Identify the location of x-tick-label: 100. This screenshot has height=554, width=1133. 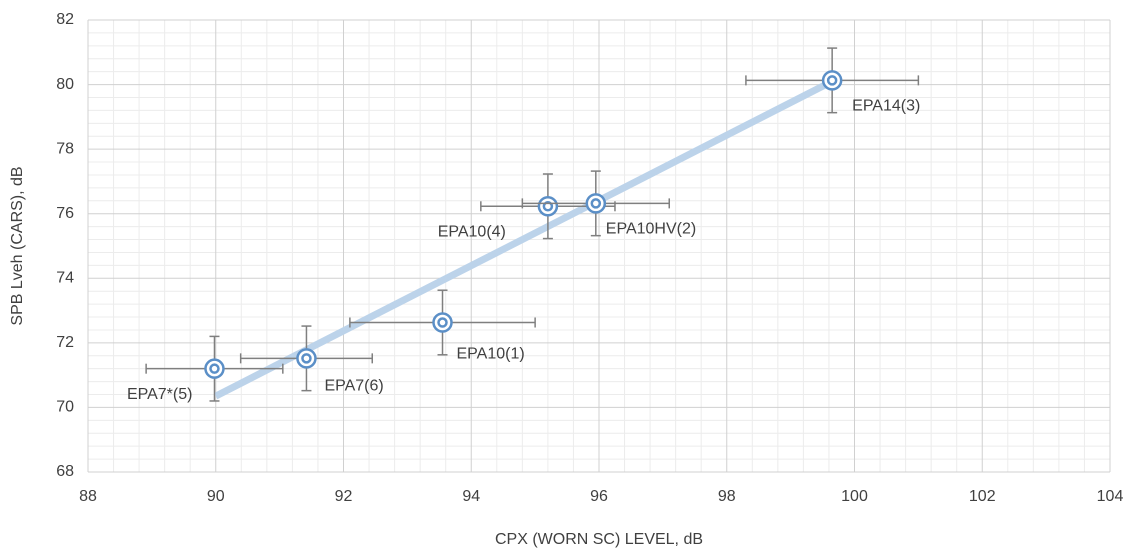
(854, 496).